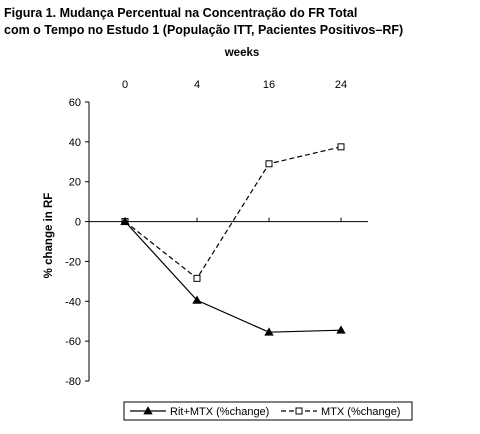 The height and width of the screenshot is (434, 480). I want to click on legend-marker-rit-mtx, so click(148, 410).